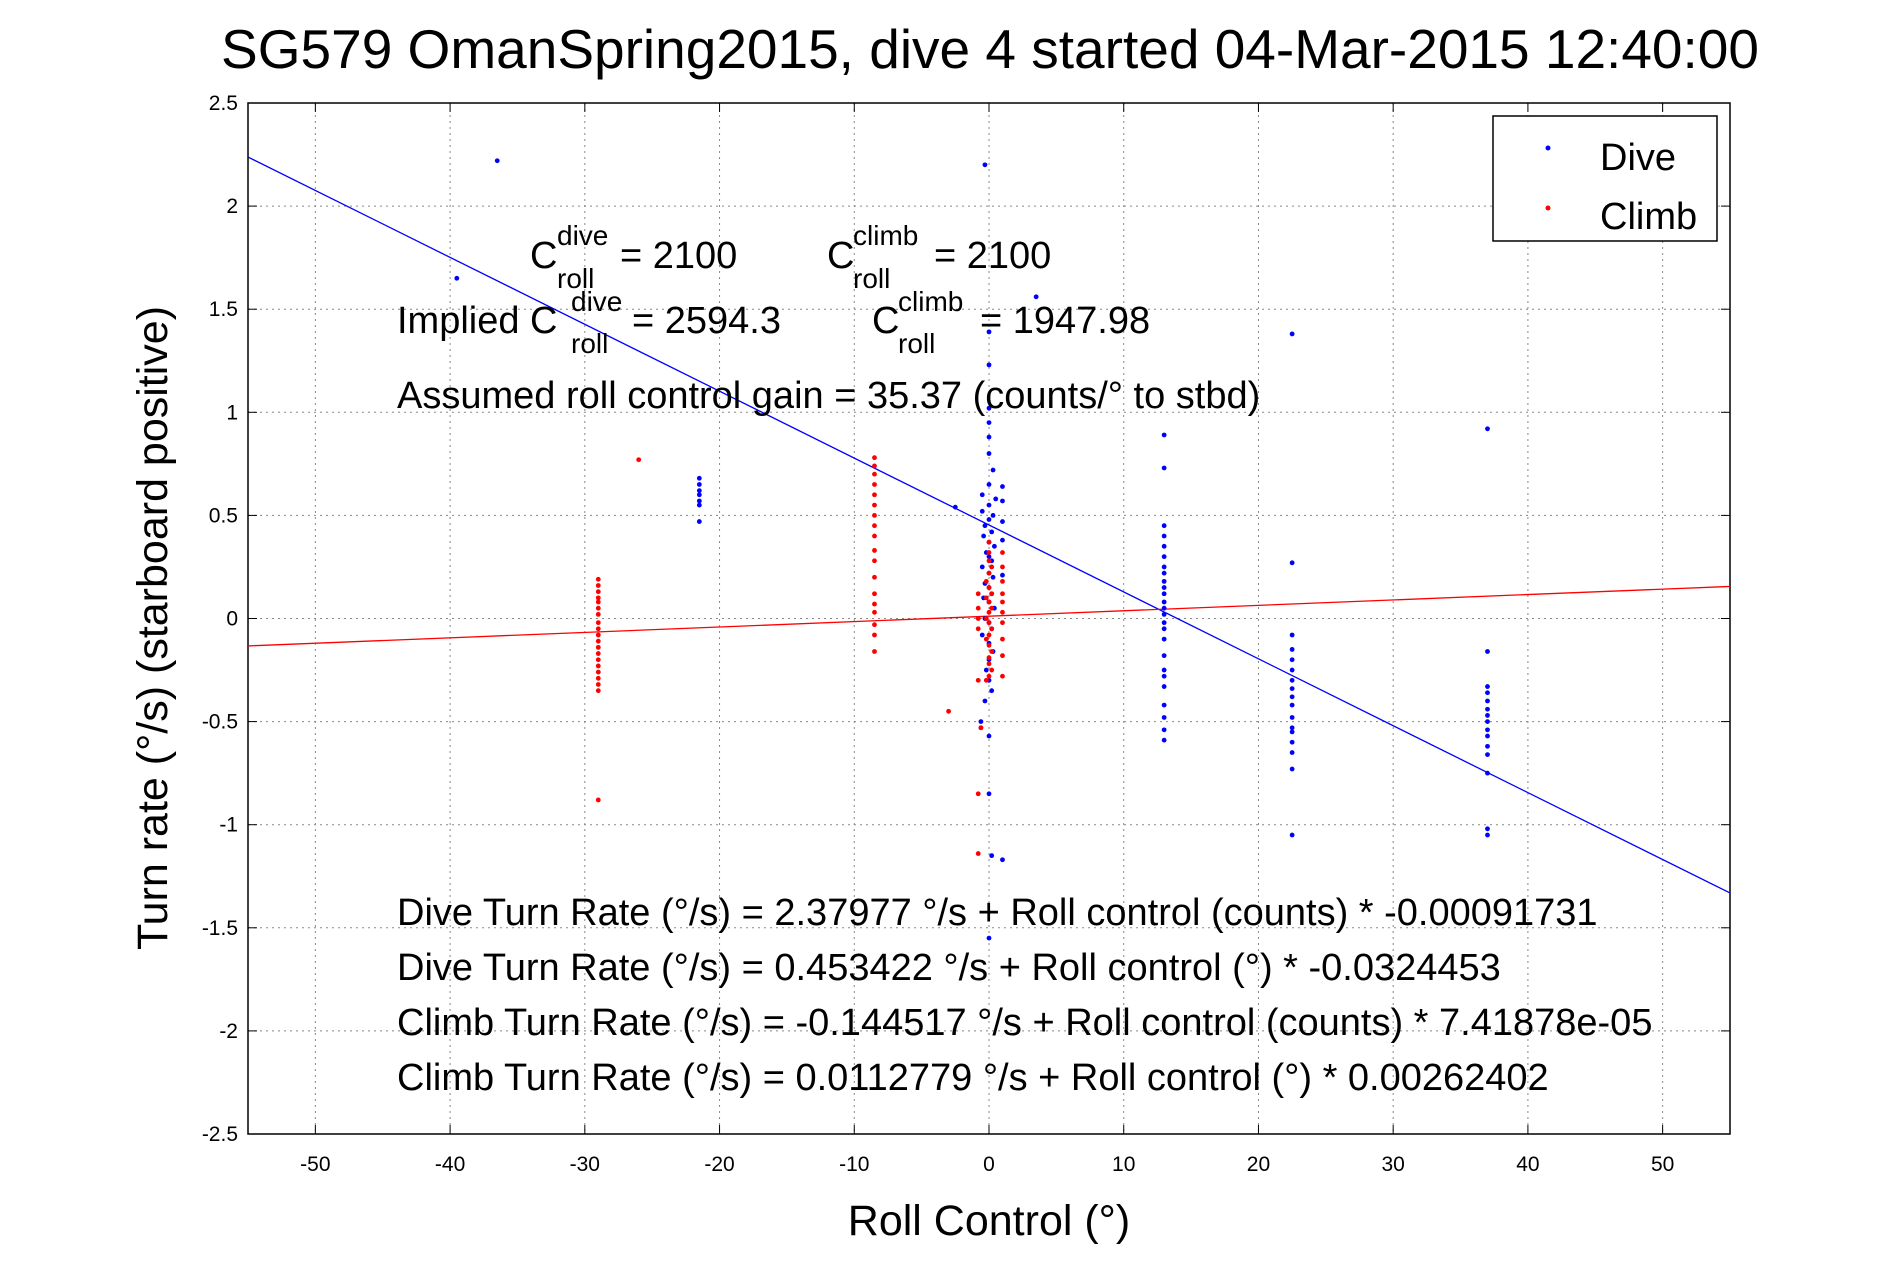 The image size is (1891, 1262). I want to click on legend-box, so click(1605, 178).